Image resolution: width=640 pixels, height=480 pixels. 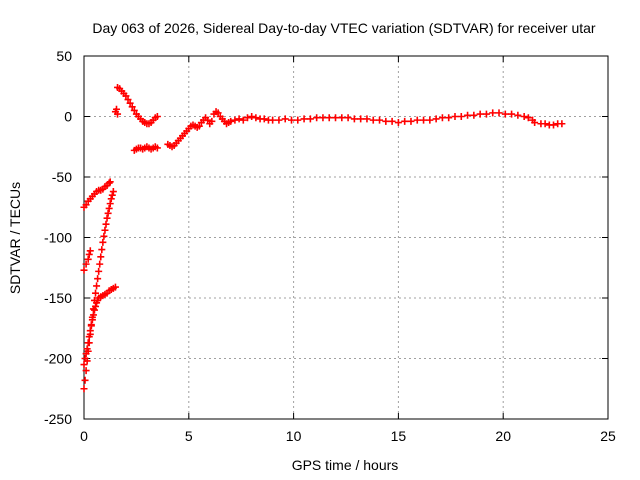 I want to click on y-tick-label: -200, so click(x=58, y=359).